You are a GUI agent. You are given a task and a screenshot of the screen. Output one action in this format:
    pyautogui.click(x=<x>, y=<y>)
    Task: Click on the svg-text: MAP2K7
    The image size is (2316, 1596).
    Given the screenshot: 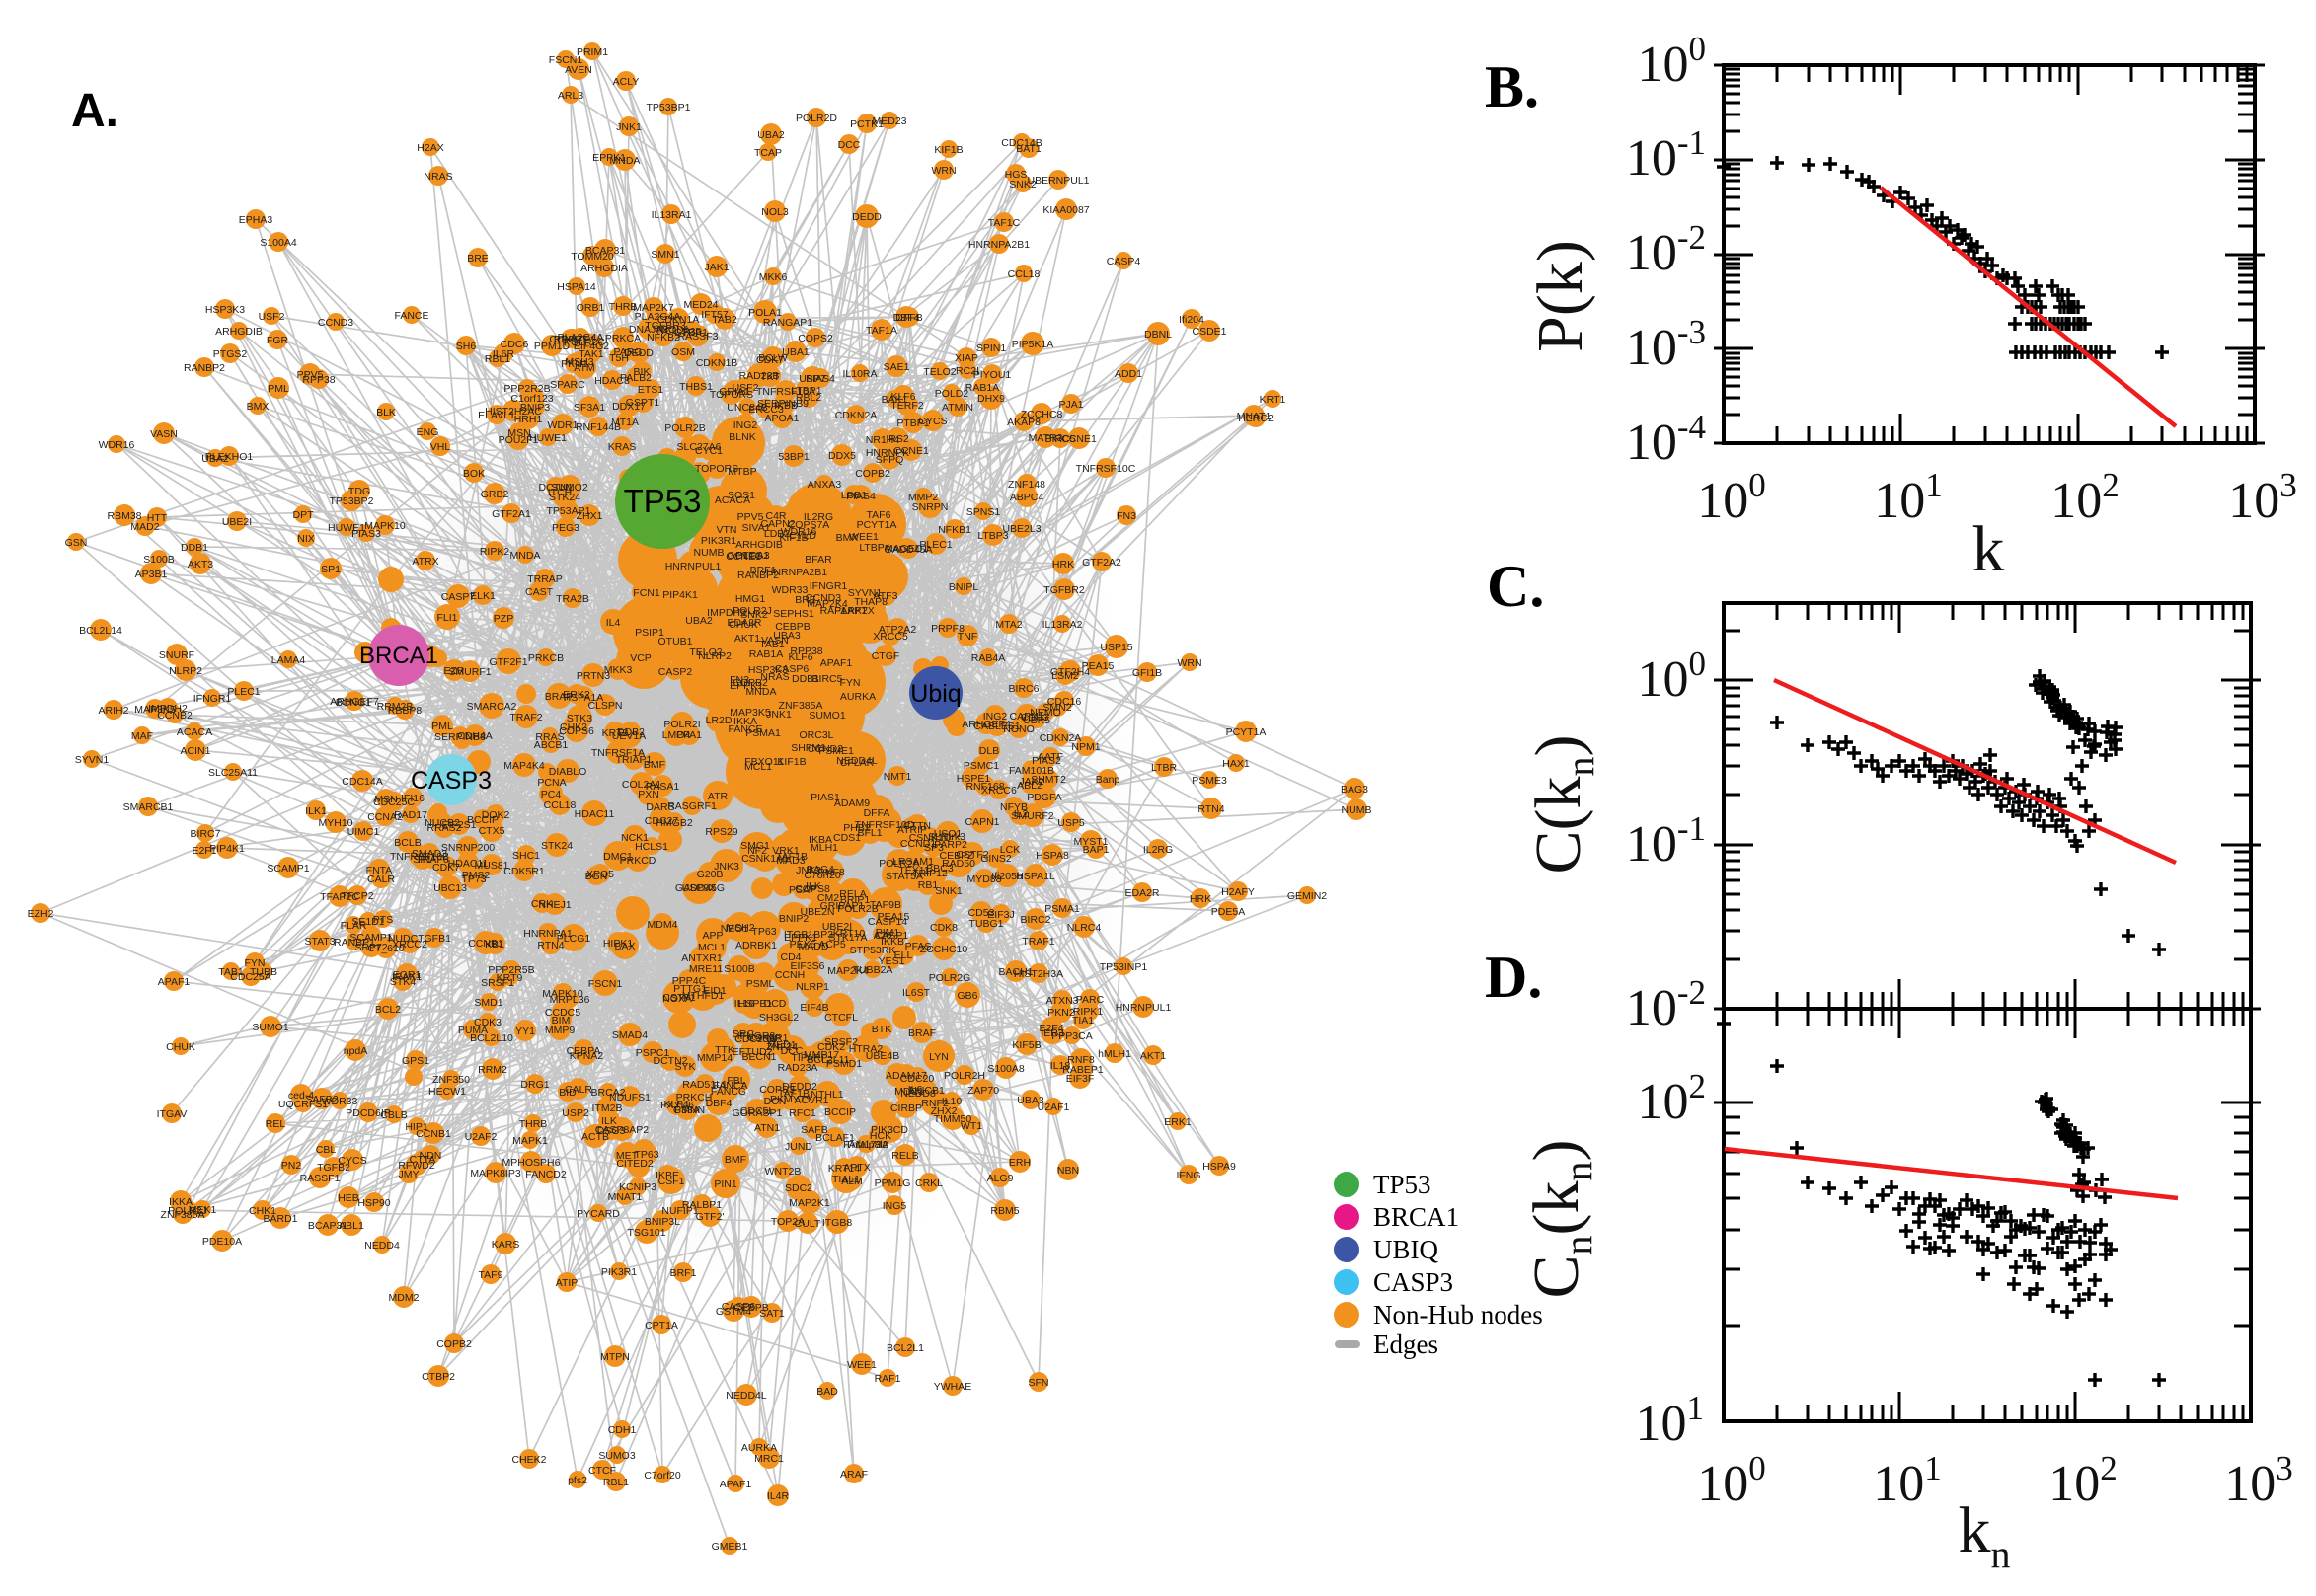 What is the action you would take?
    pyautogui.click(x=654, y=308)
    